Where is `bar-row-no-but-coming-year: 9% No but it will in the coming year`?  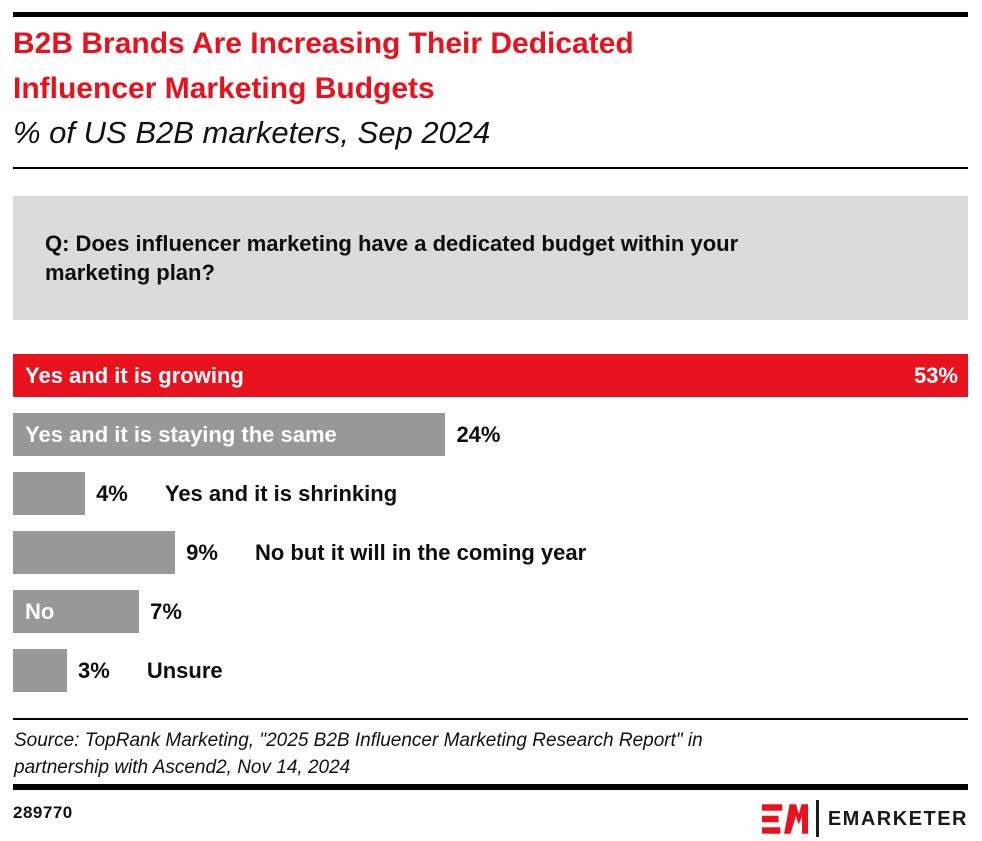 bar-row-no-but-coming-year: 9% No but it will in the coming year is located at coordinates (490, 552).